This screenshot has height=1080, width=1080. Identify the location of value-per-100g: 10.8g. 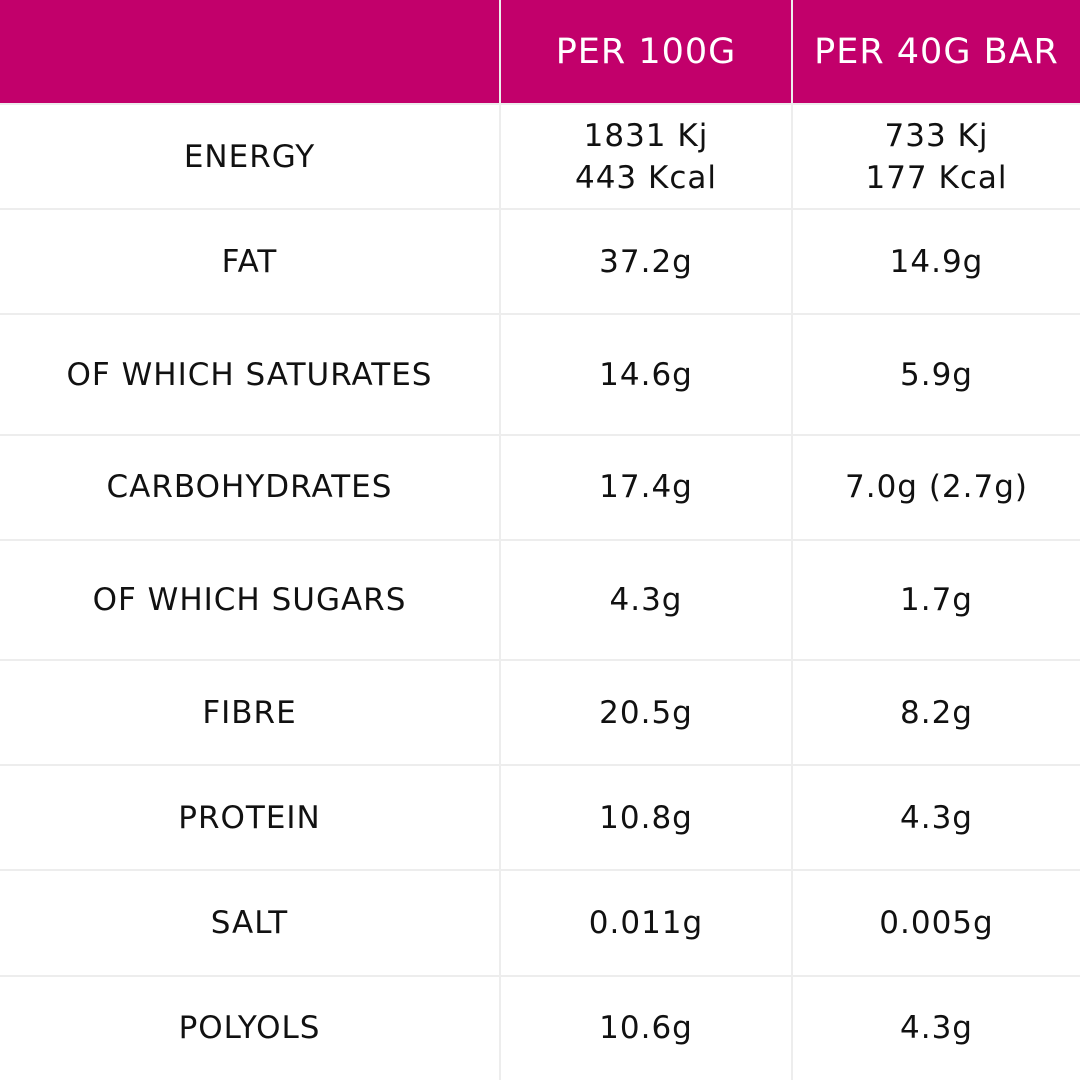
(646, 818).